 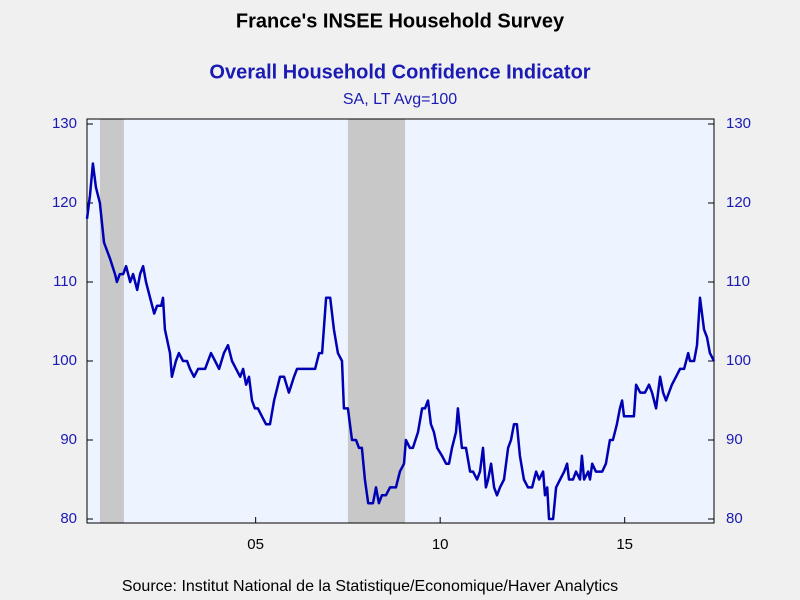 What do you see at coordinates (400, 99) in the screenshot?
I see `chart-subtitle: SA, LT Avg=100` at bounding box center [400, 99].